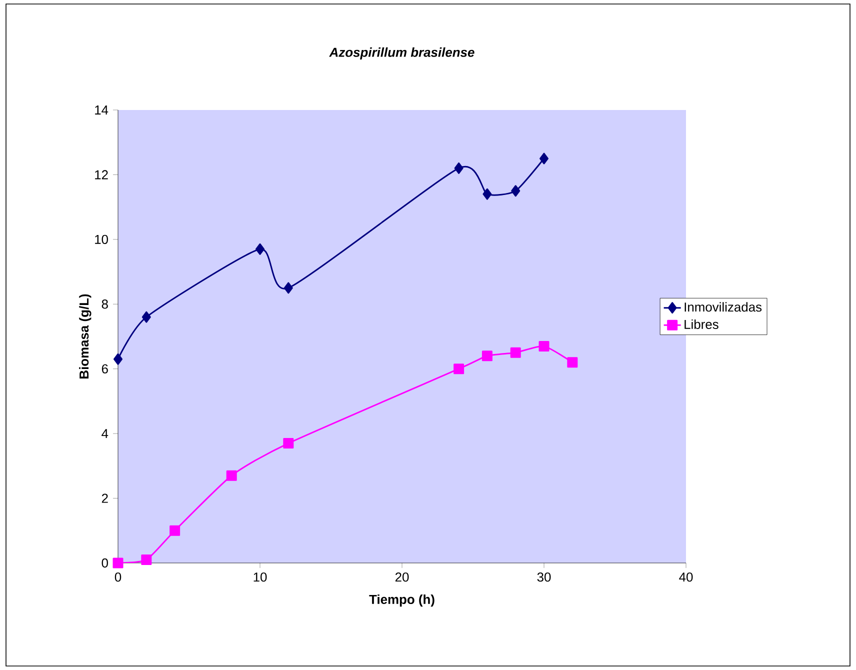 This screenshot has height=670, width=856. Describe the element at coordinates (101, 110) in the screenshot. I see `y-tick-label: 14` at that location.